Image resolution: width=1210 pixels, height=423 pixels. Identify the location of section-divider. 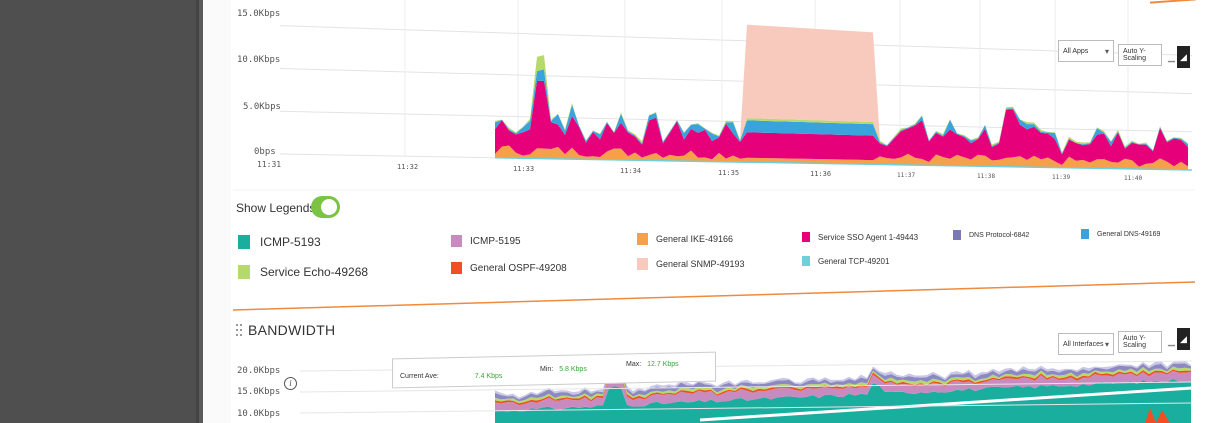
(714, 296).